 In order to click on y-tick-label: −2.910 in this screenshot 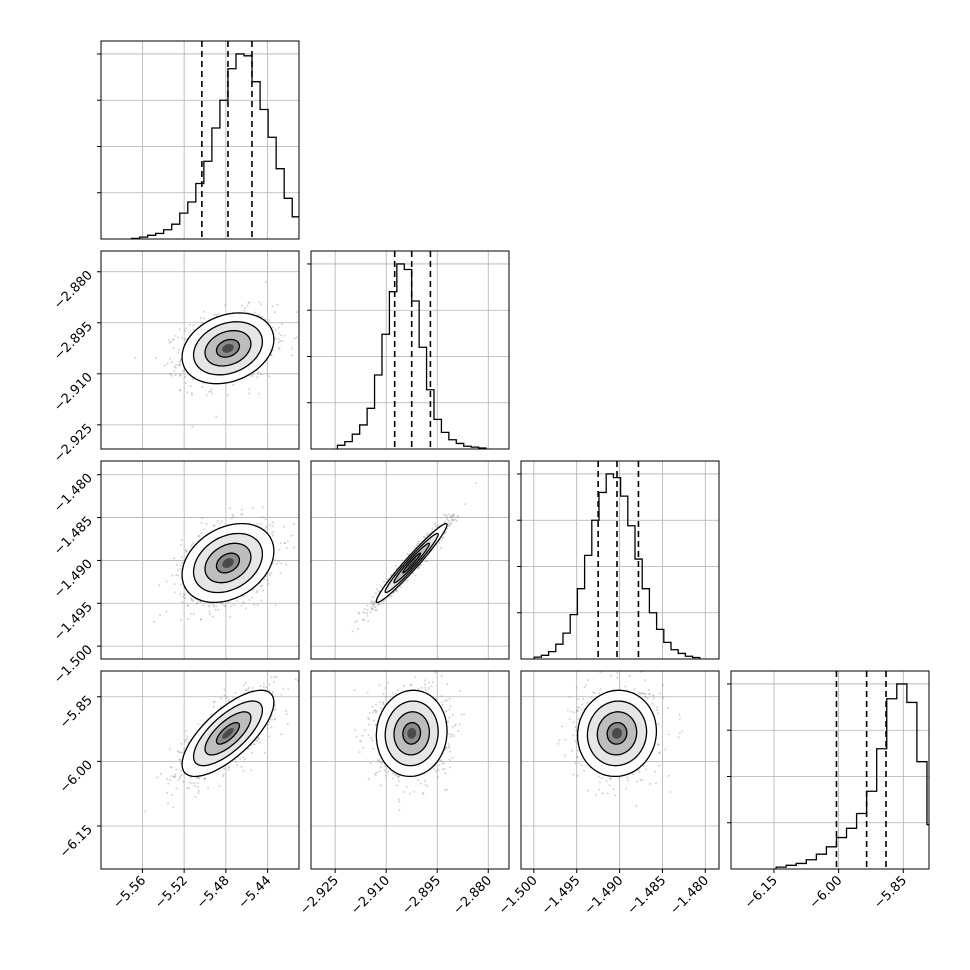, I will do `click(73, 392)`.